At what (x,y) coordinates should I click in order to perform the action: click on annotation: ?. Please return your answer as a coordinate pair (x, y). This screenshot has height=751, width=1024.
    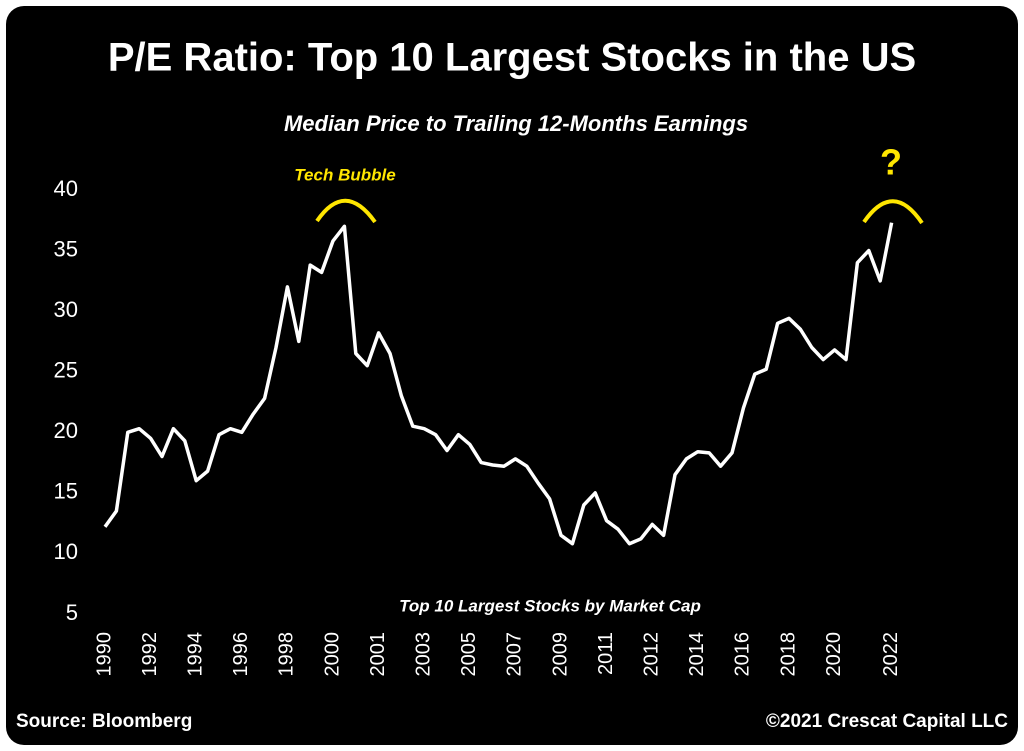
    Looking at the image, I should click on (891, 162).